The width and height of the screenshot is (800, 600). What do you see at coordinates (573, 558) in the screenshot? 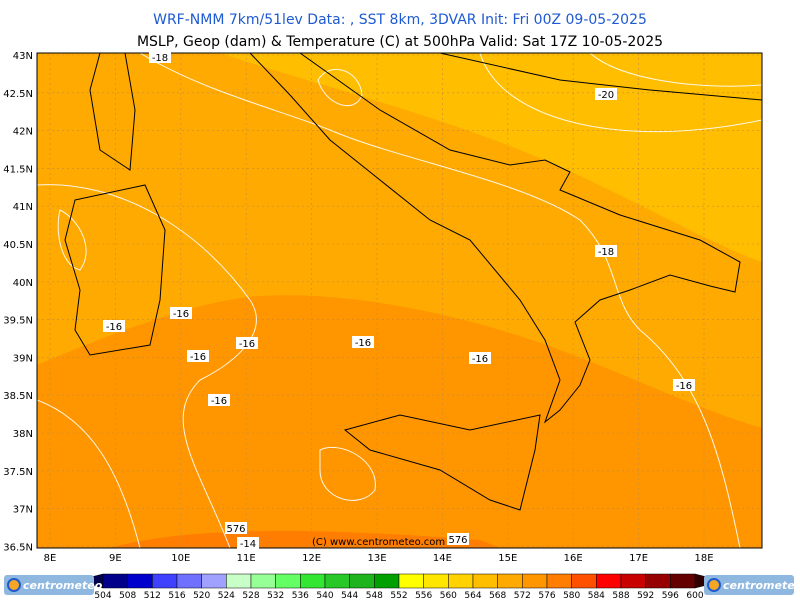
I see `lon-label: 16E` at bounding box center [573, 558].